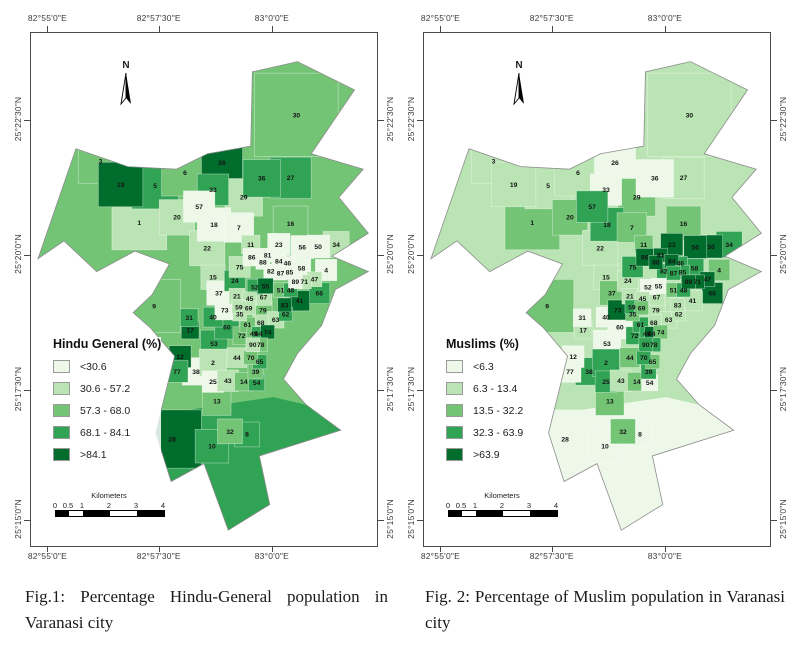 This screenshot has height=647, width=800. Describe the element at coordinates (268, 332) in the screenshot. I see `ward-number-label: 74` at that location.